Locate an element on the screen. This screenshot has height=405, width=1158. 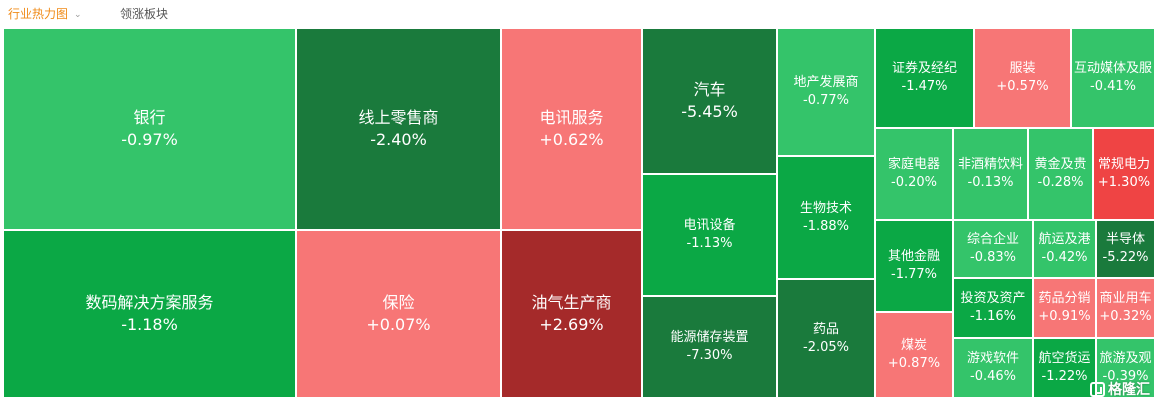
tile-sector-name: 药品 is located at coordinates (825, 329).